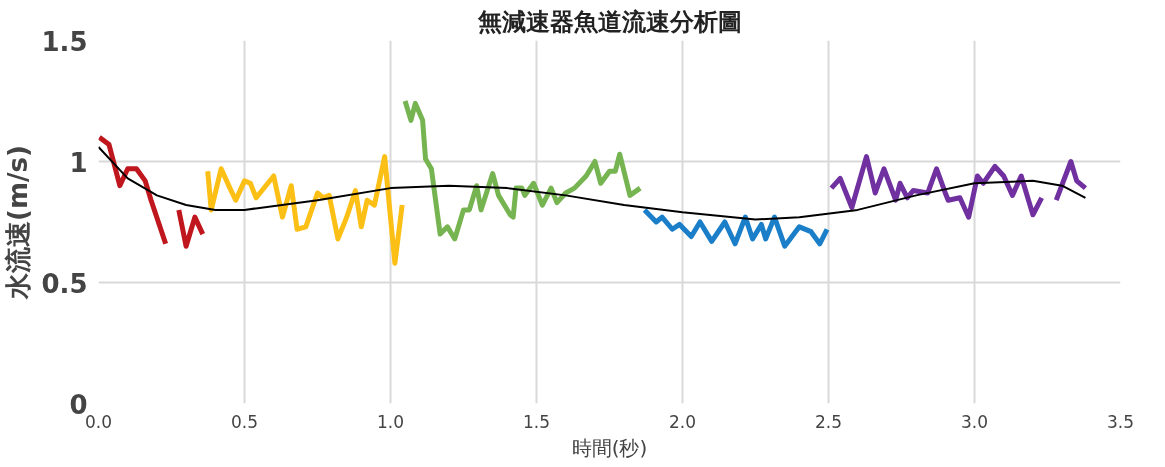  Describe the element at coordinates (592, 183) in the screenshot. I see `line-series` at that location.